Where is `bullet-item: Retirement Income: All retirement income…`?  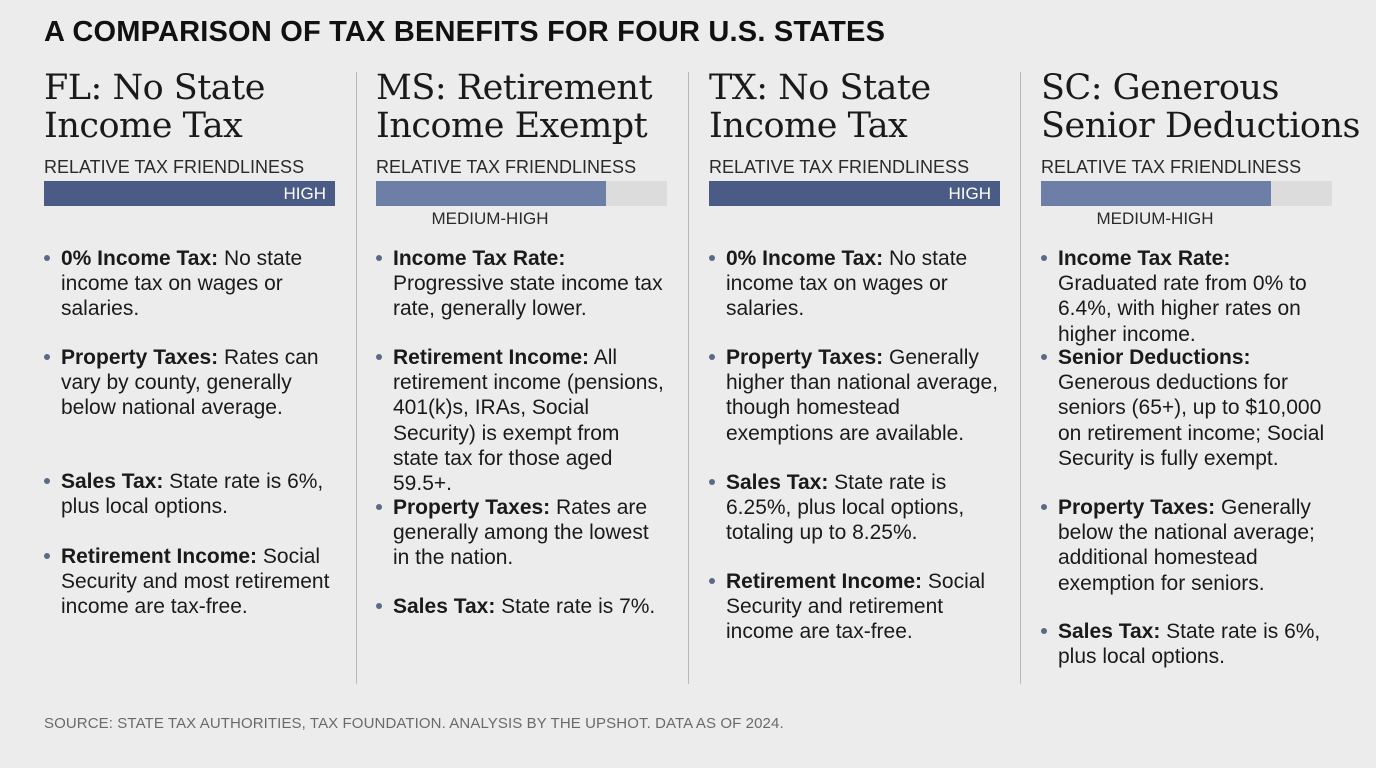 bullet-item: Retirement Income: All retirement income… is located at coordinates (522, 420).